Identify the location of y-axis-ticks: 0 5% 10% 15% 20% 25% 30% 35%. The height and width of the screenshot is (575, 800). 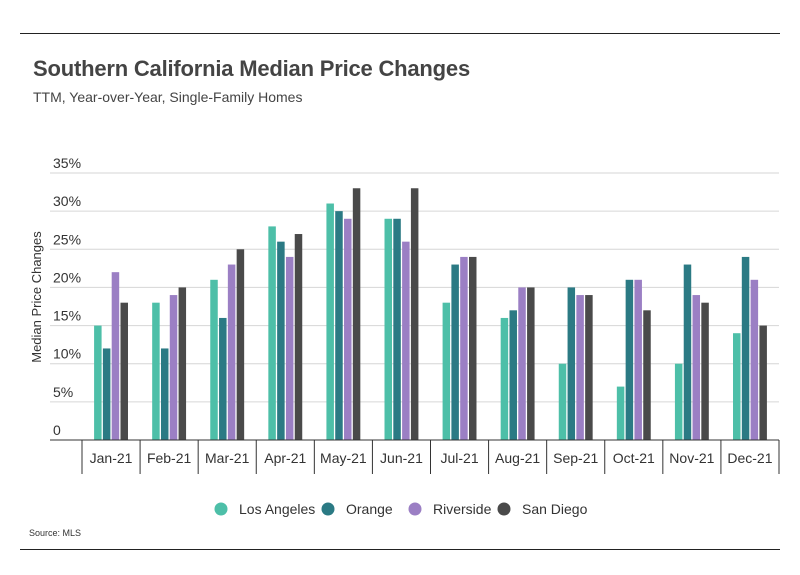
(67, 296).